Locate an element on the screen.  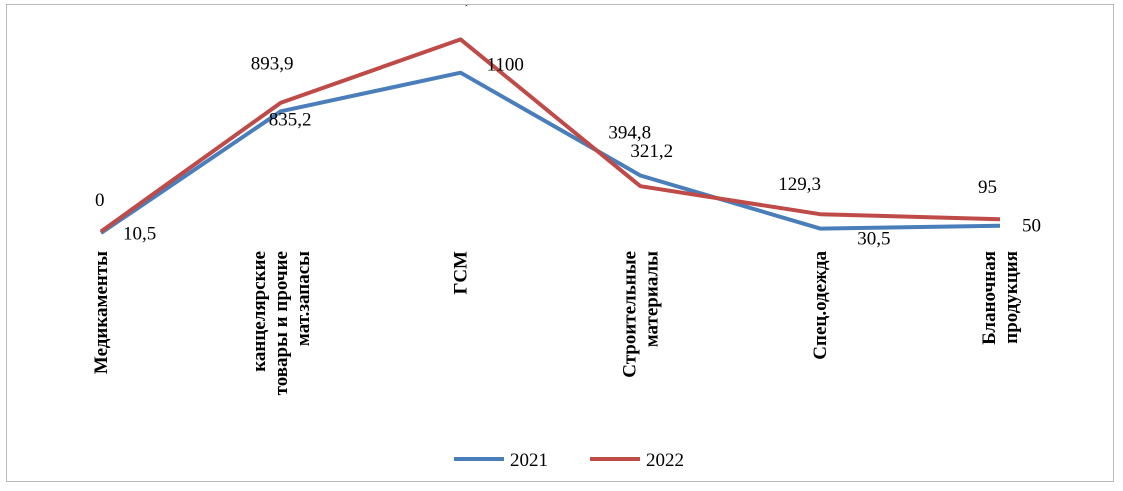
category-label-0-line-0: Медикаменты is located at coordinates (101, 312).